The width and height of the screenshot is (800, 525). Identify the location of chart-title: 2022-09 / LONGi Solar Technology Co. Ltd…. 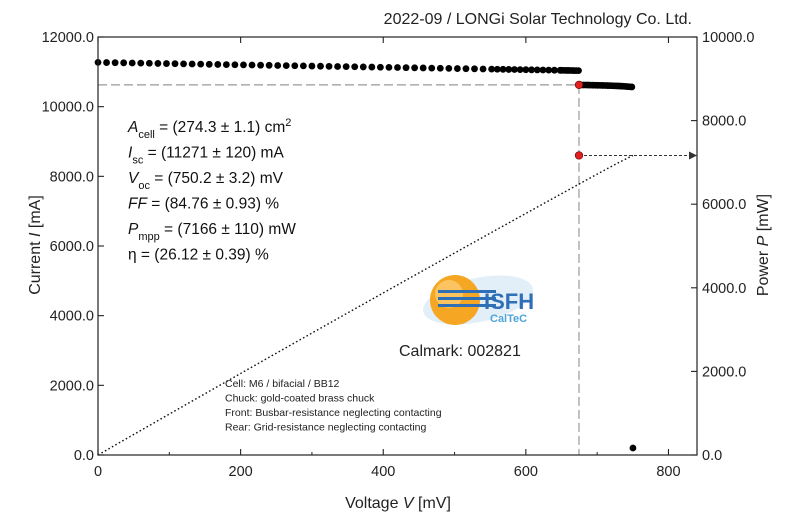
(538, 19).